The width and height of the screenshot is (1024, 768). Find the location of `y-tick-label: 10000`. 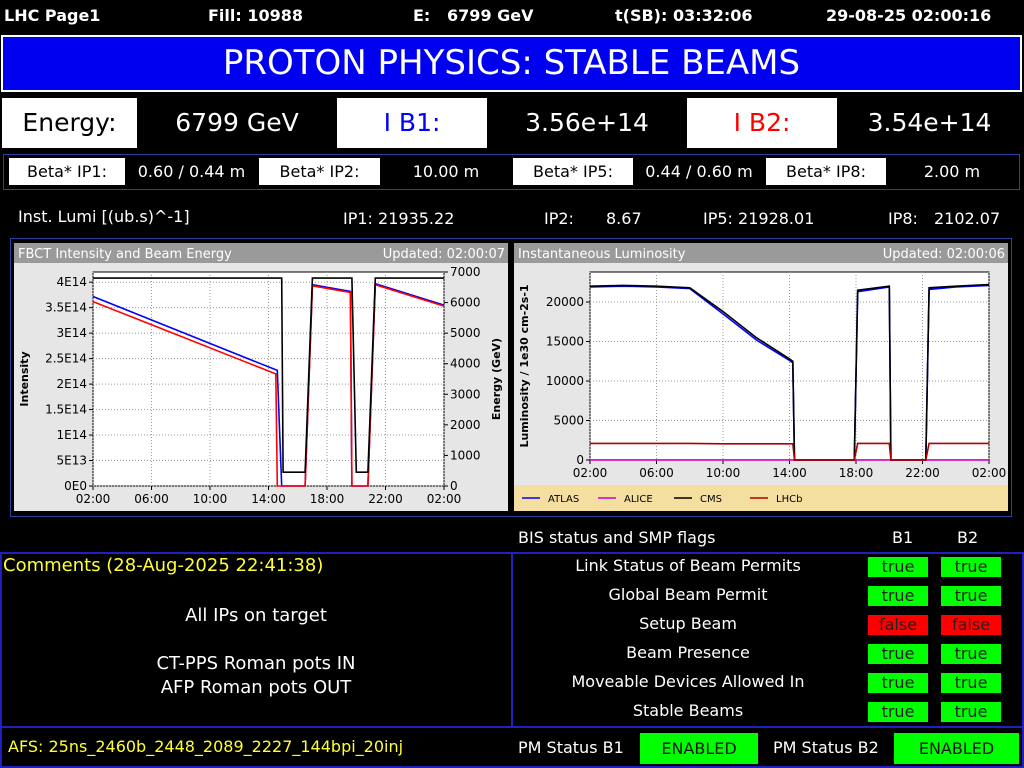

y-tick-label: 10000 is located at coordinates (565, 381).